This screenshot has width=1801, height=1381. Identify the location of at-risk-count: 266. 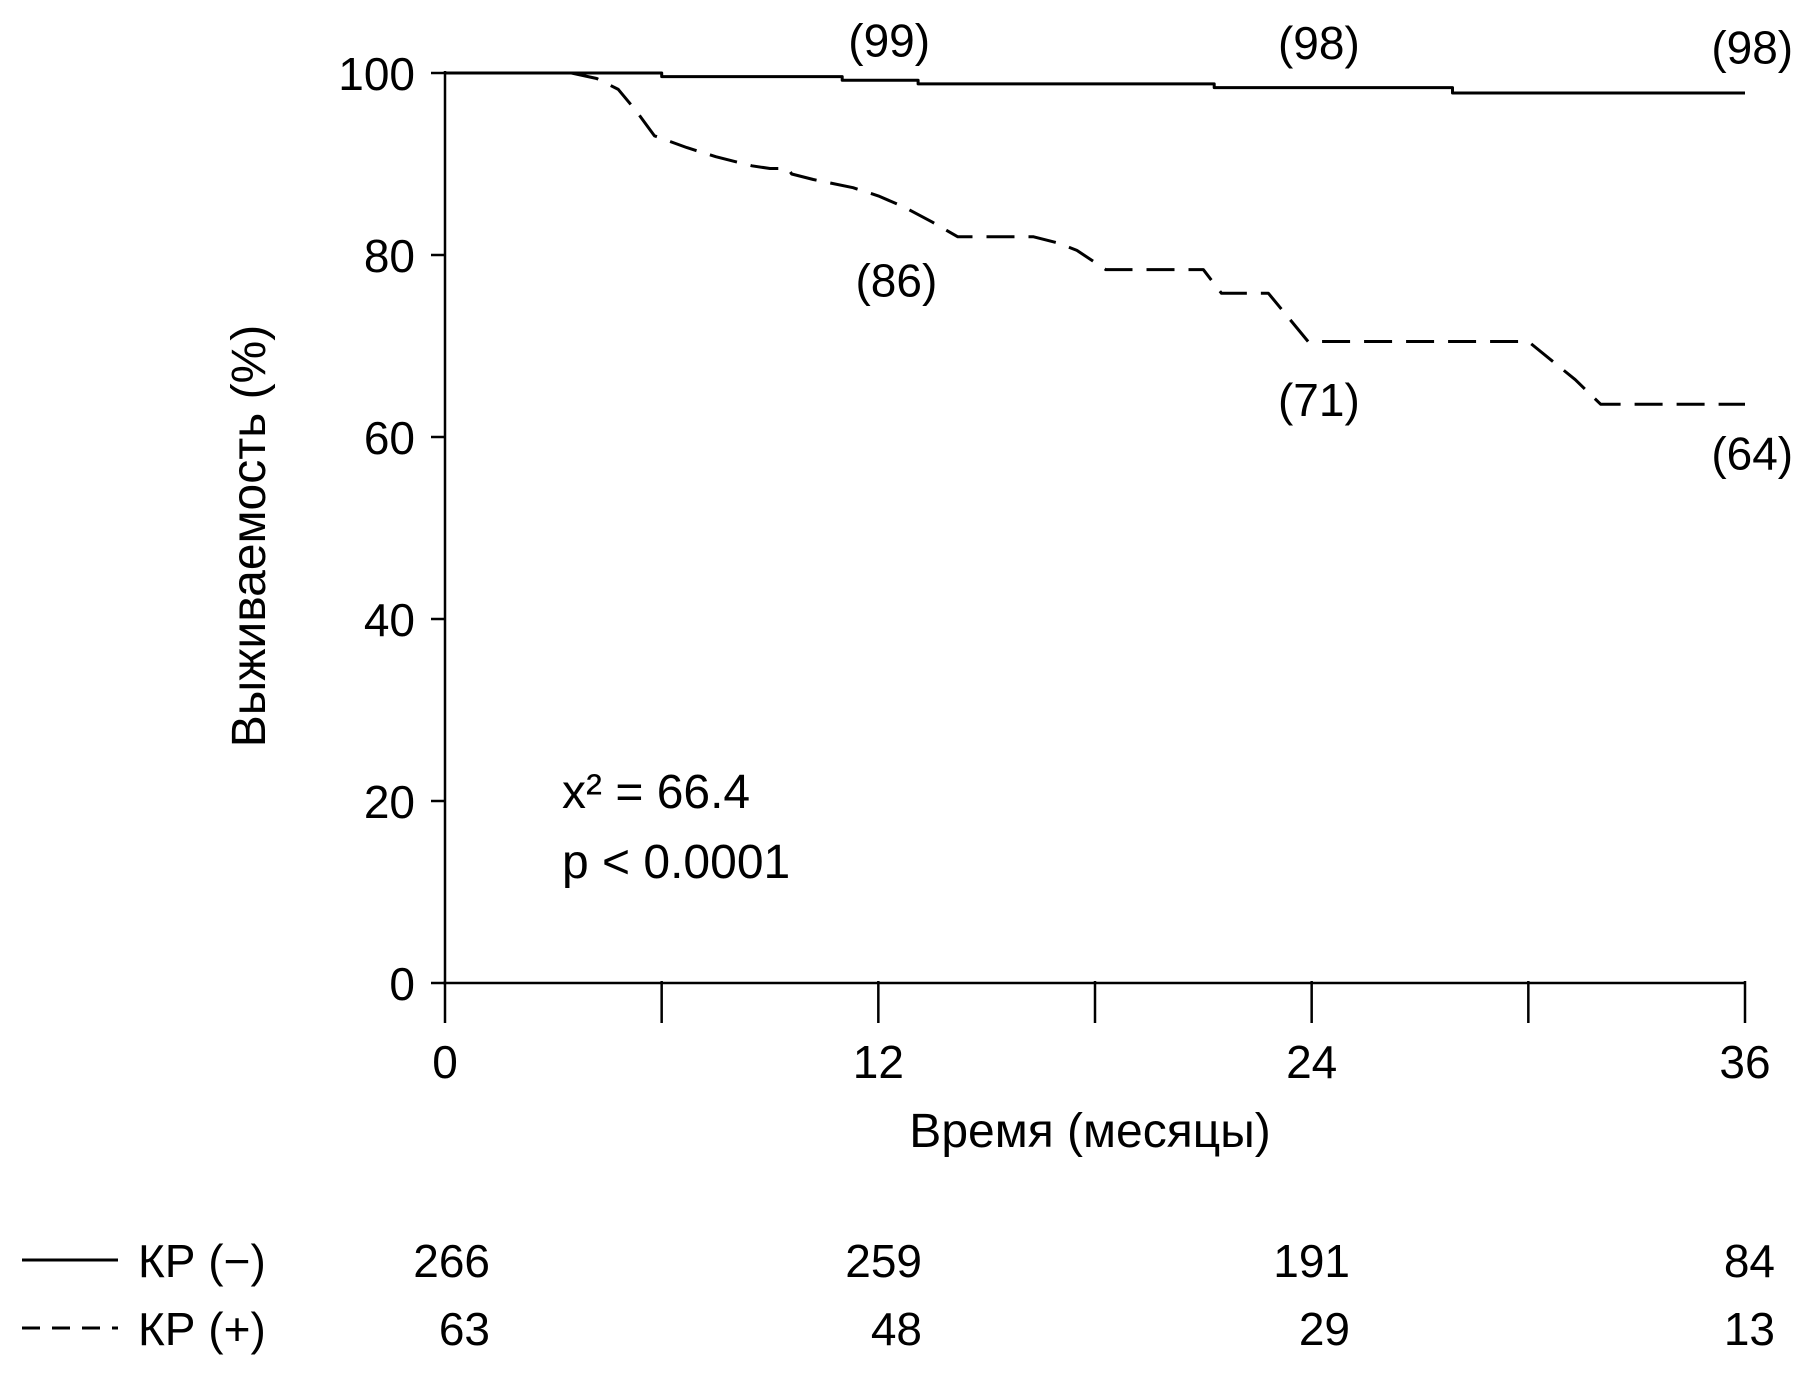
(451, 1261).